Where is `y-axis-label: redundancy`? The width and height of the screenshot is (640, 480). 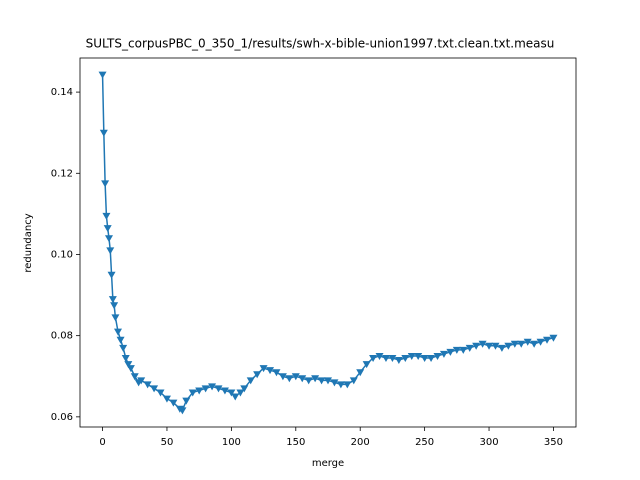 y-axis-label: redundancy is located at coordinates (28, 242).